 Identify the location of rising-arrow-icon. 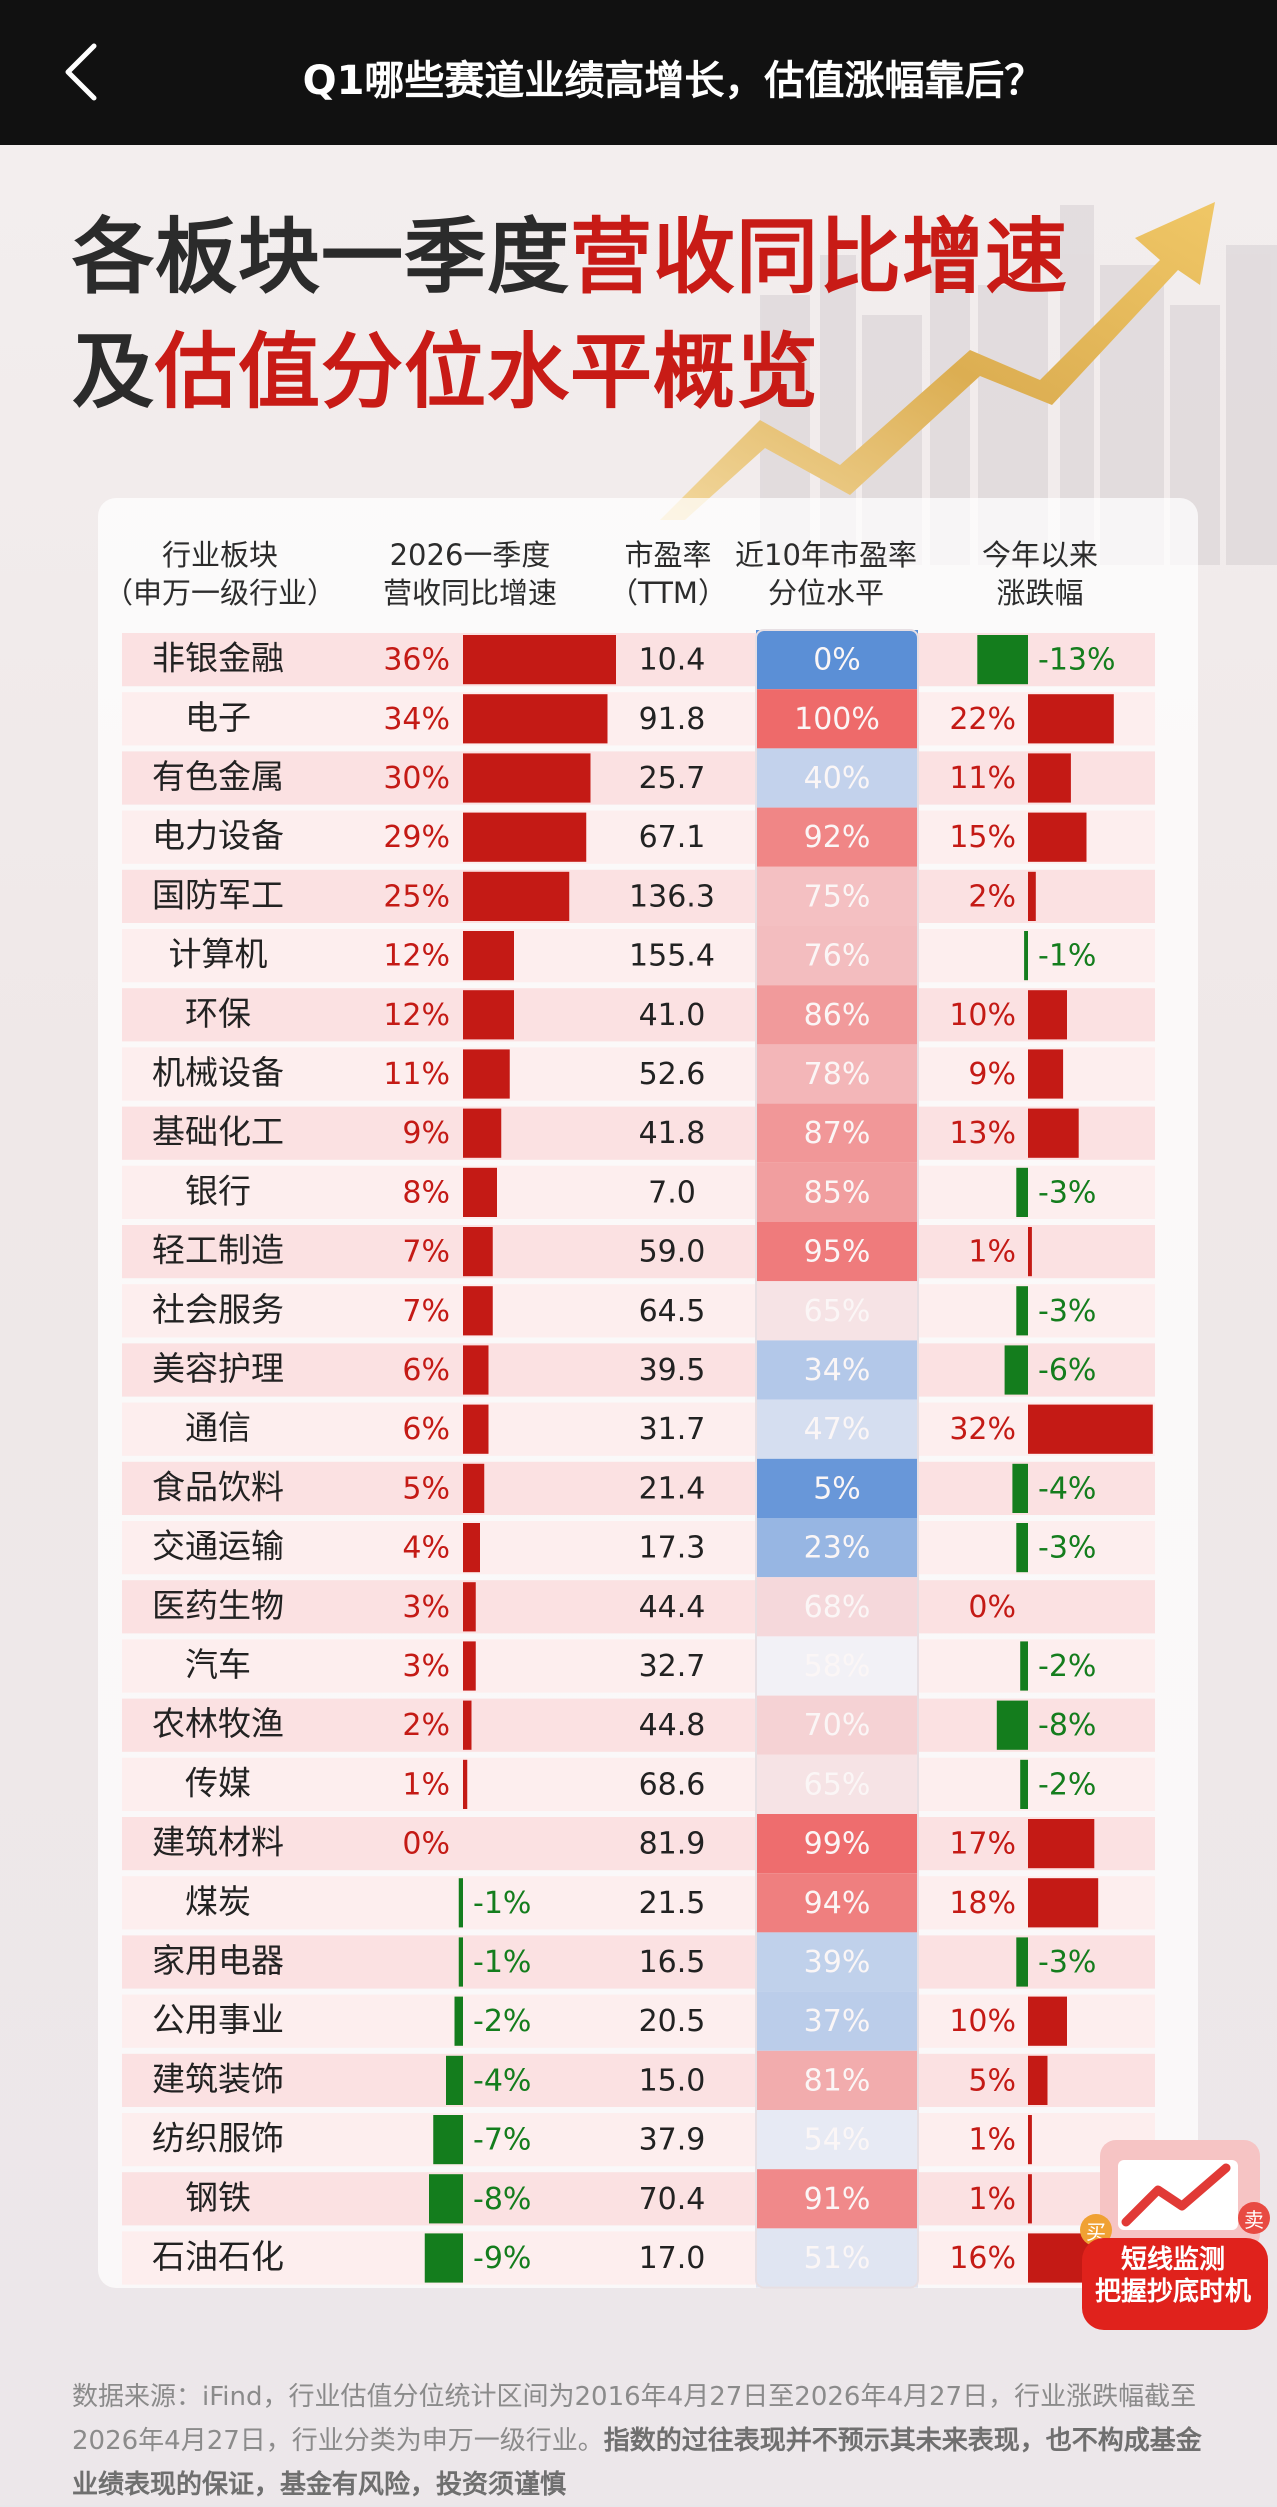
(937, 361).